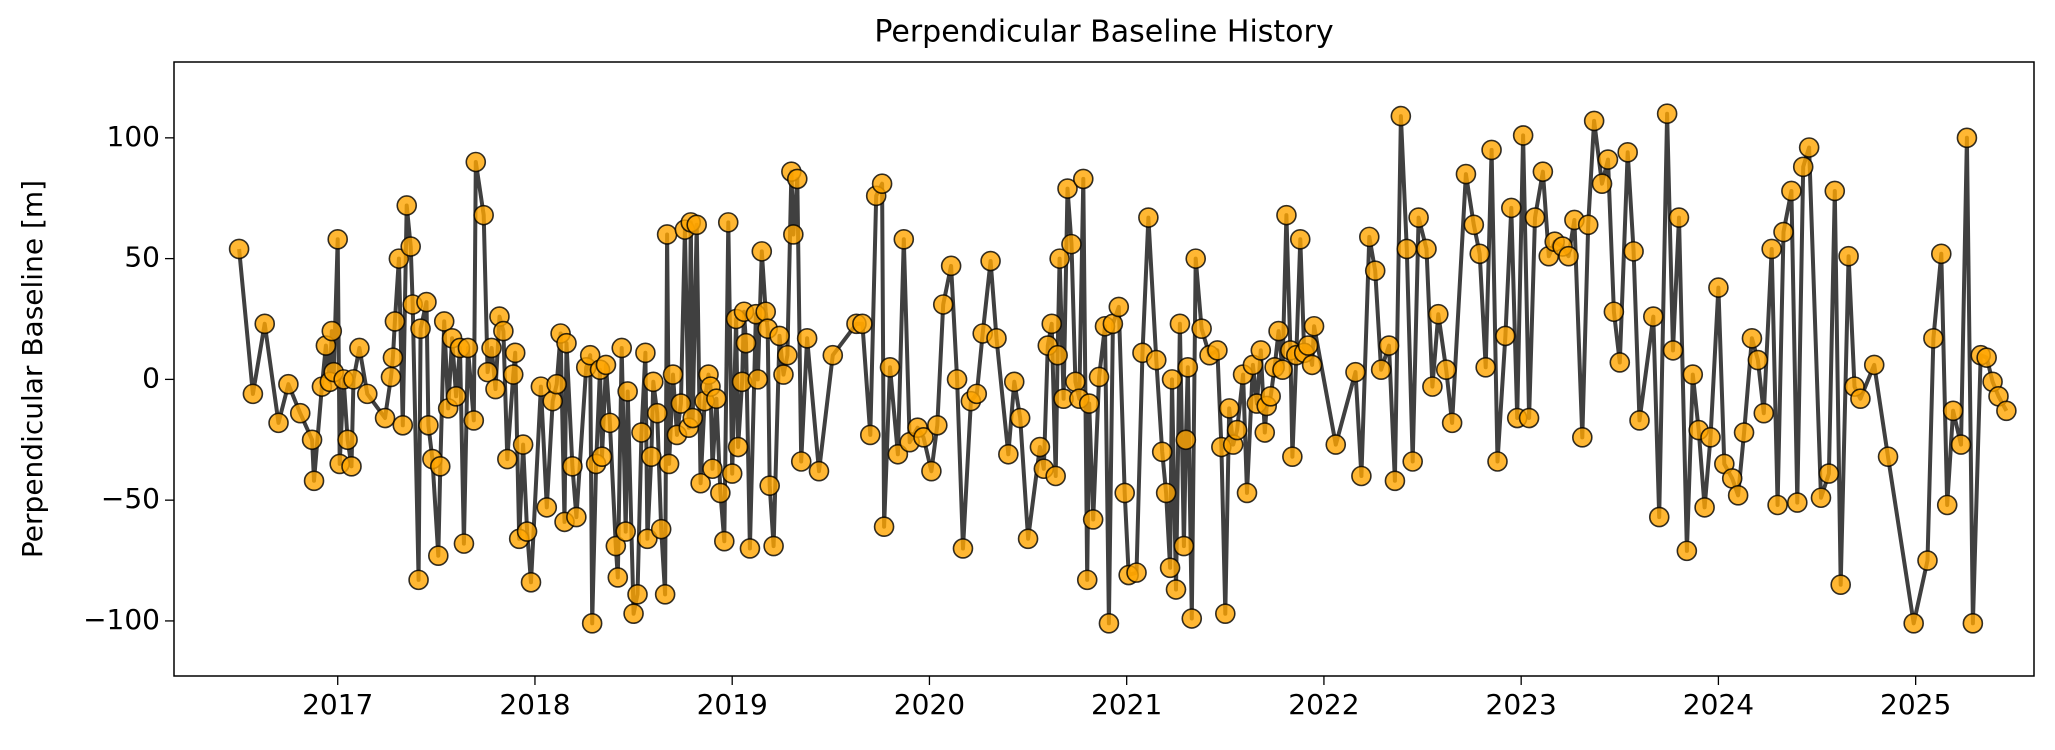 This screenshot has width=2055, height=750. What do you see at coordinates (142, 257) in the screenshot?
I see `y-tick-label: 50` at bounding box center [142, 257].